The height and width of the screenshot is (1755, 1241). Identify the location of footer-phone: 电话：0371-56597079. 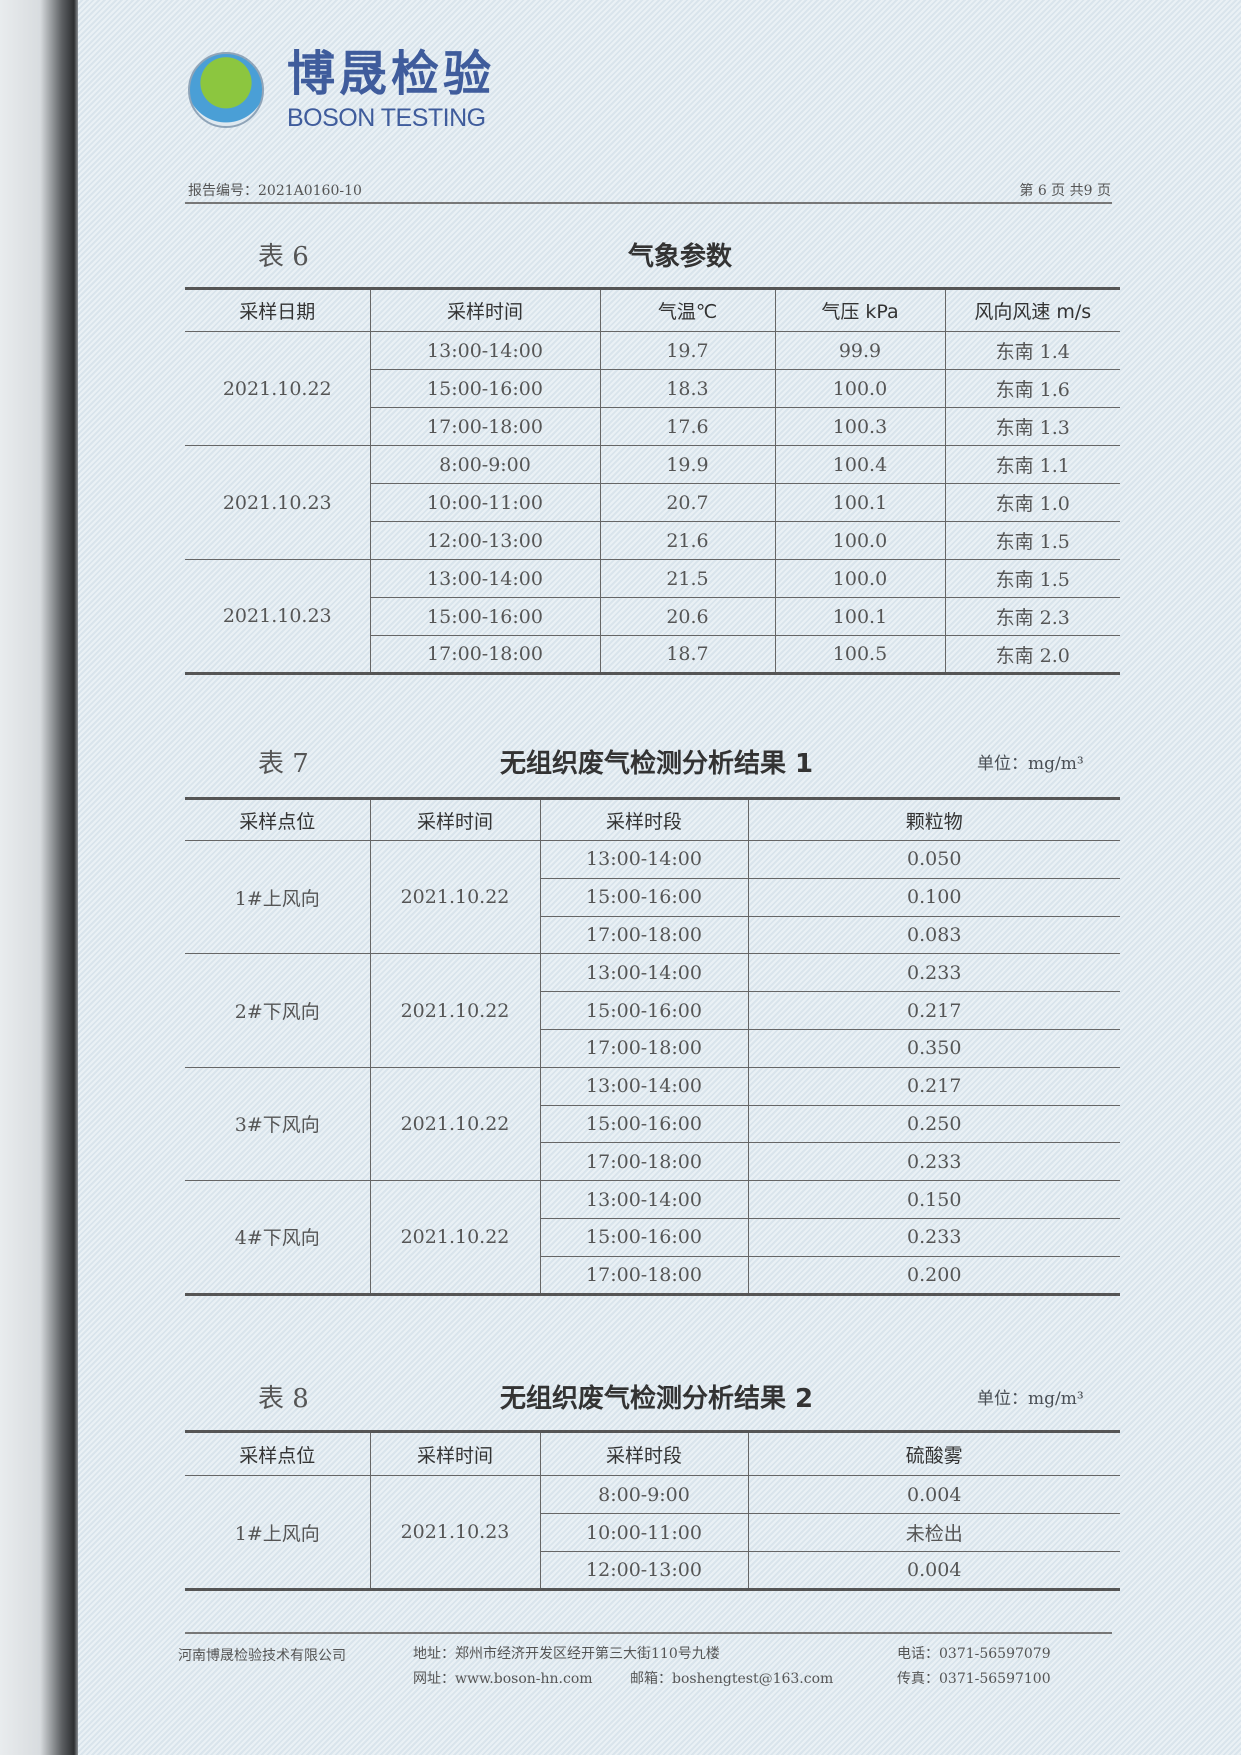
(974, 1654).